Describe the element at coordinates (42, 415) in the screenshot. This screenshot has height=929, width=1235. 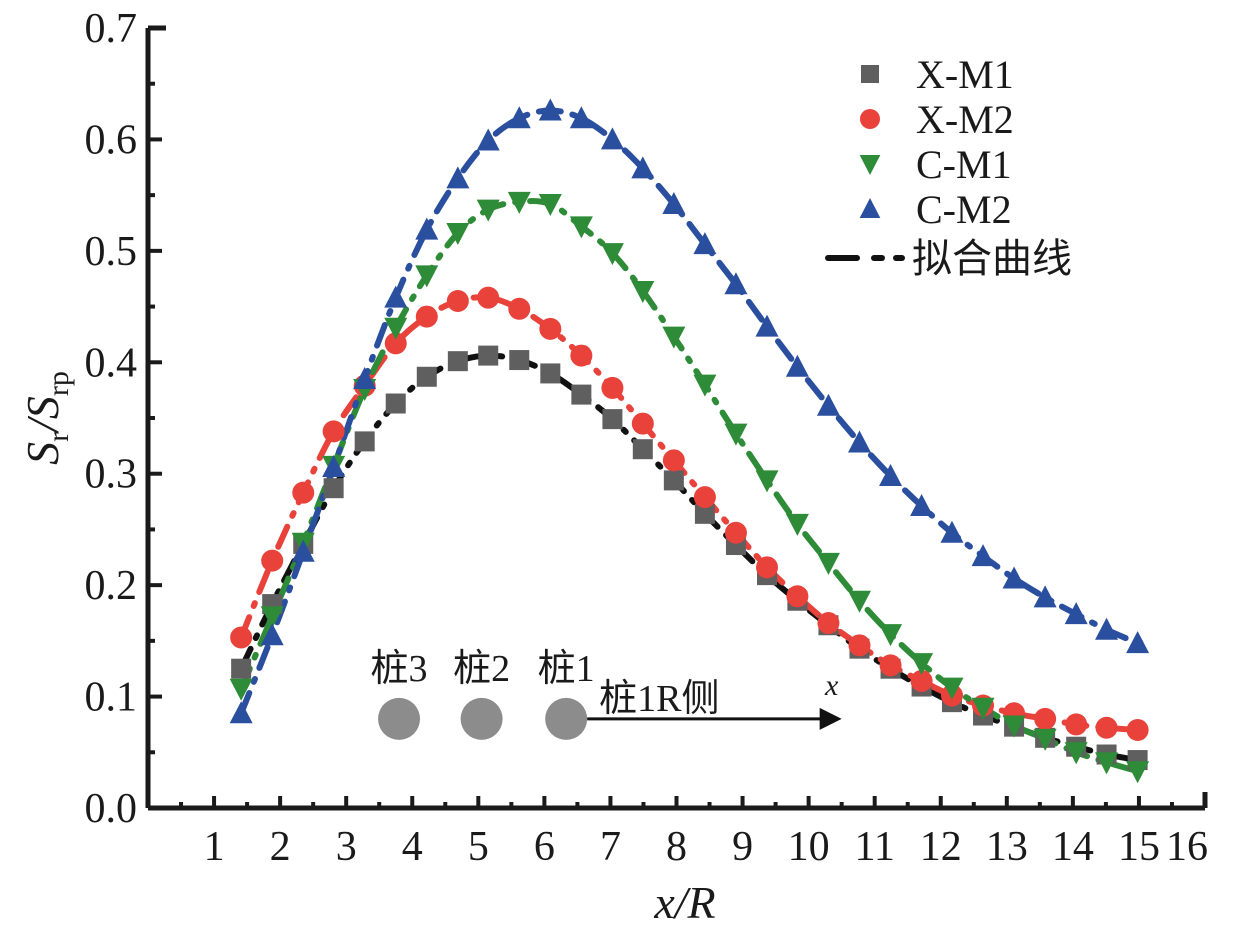
I see `y-title-sep: /S` at that location.